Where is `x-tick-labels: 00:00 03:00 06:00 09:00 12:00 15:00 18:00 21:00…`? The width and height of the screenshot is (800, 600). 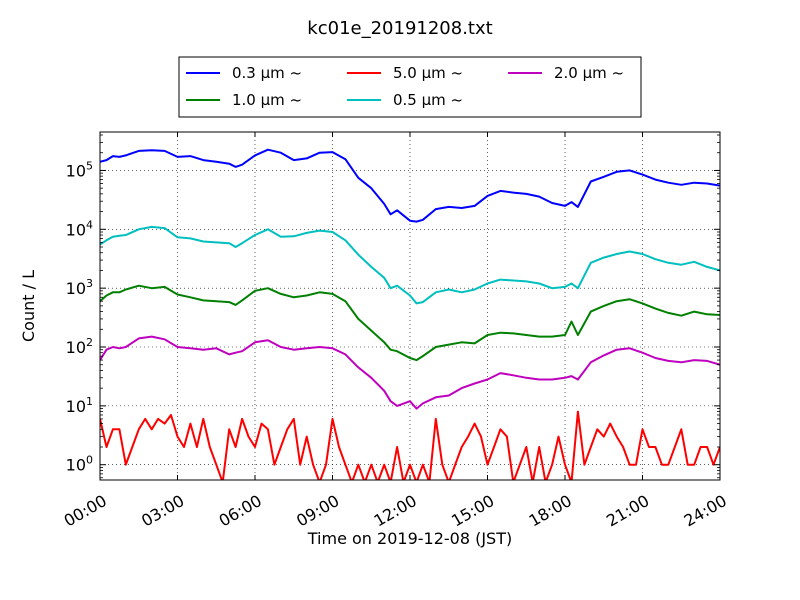
x-tick-labels: 00:00 03:00 06:00 09:00 12:00 15:00 18:00 21:00… is located at coordinates (395, 511).